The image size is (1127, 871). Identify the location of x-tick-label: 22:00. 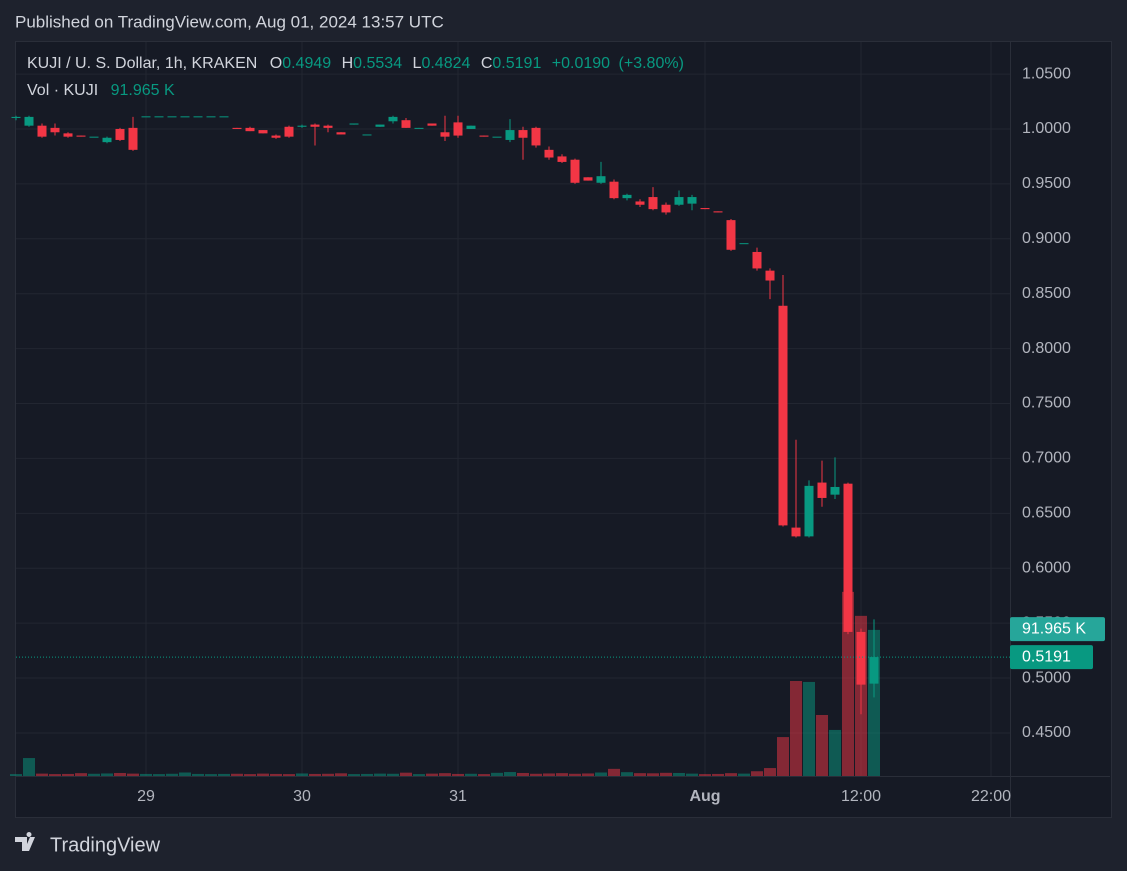
(991, 796).